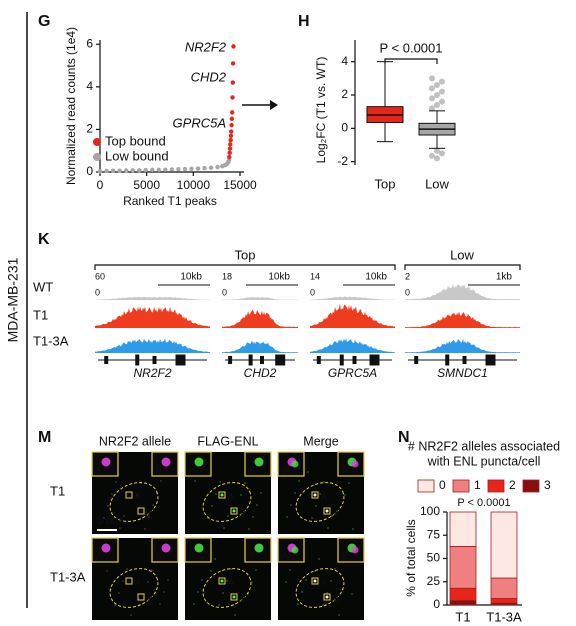 This screenshot has width=576, height=626. What do you see at coordinates (344, 94) in the screenshot?
I see `y-tick-label: 2` at bounding box center [344, 94].